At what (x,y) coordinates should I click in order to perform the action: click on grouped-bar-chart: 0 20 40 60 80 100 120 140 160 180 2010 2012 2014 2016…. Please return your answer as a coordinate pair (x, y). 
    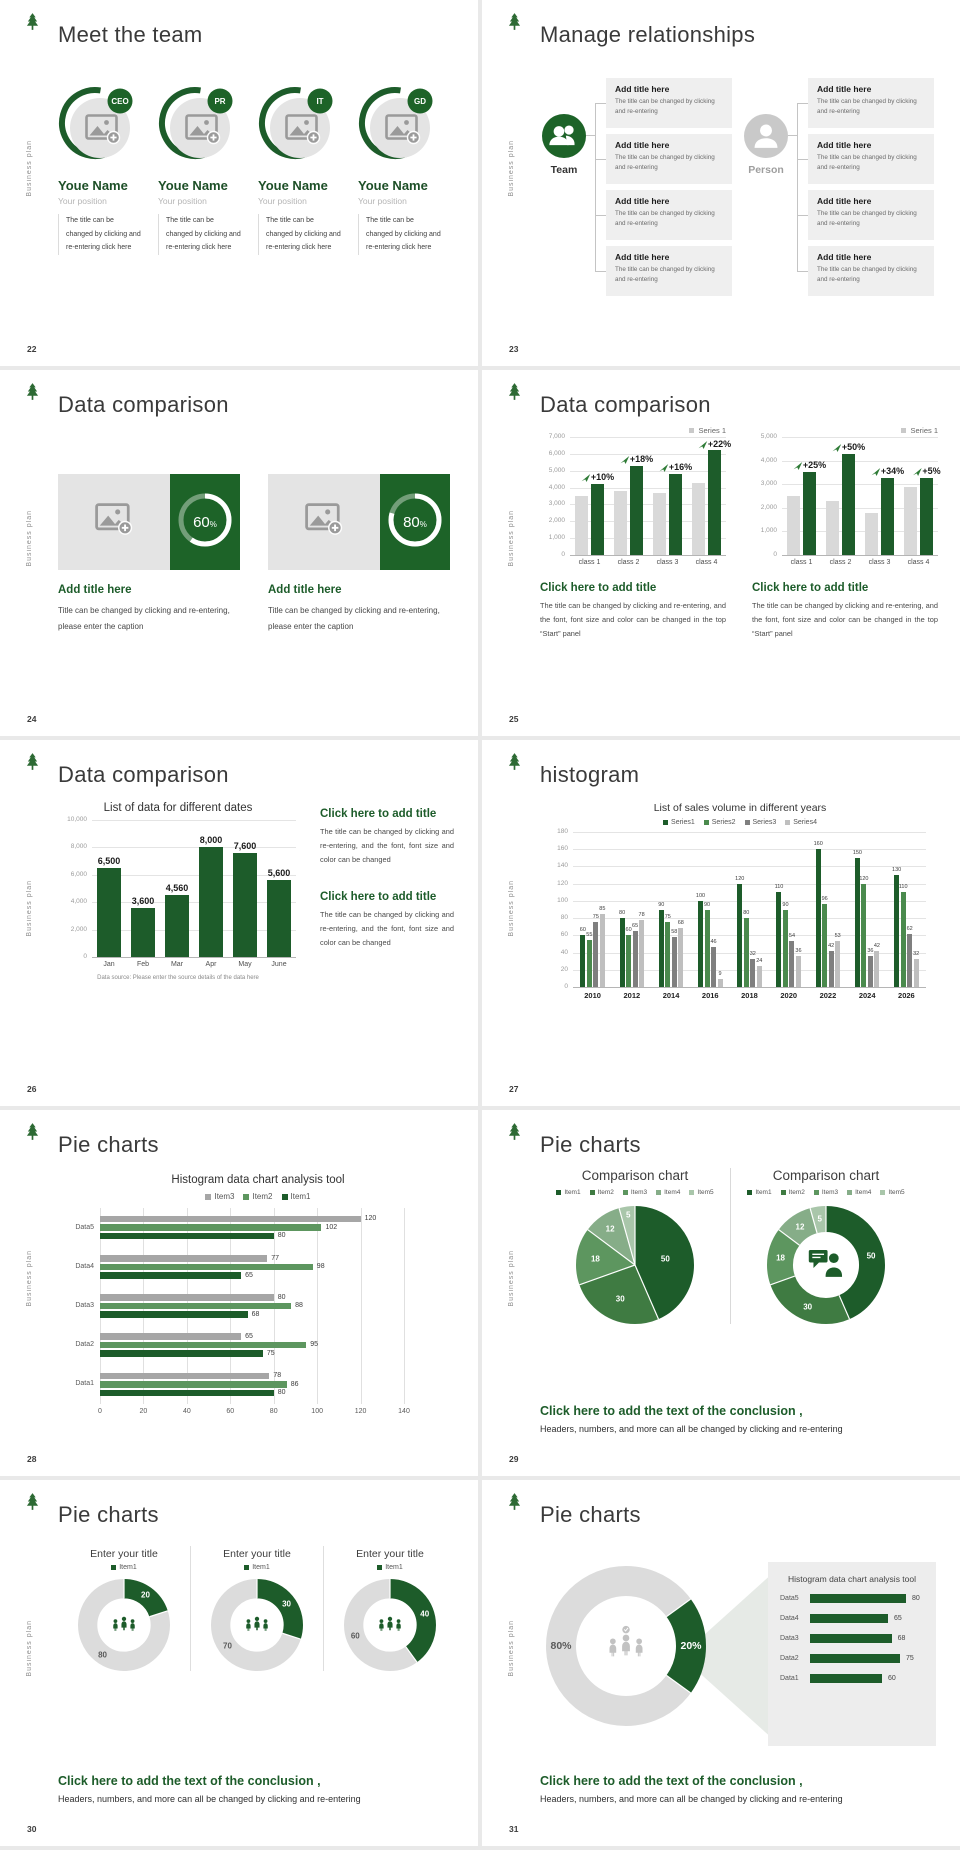
    Looking at the image, I should click on (740, 916).